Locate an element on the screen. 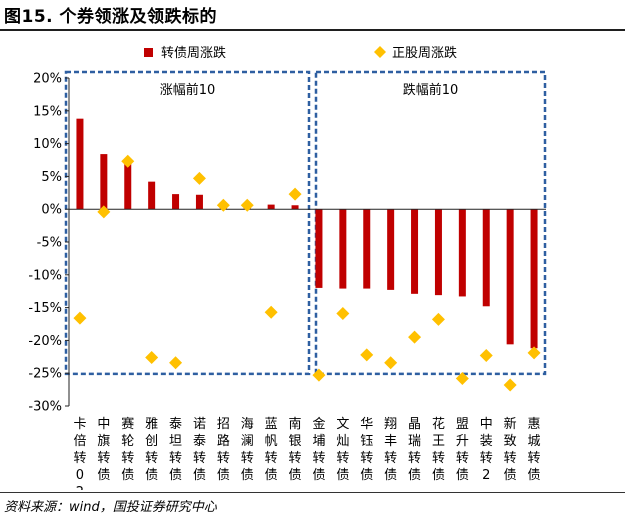 The height and width of the screenshot is (517, 625). legend: 转债周涨跌 正股周涨跌 is located at coordinates (300, 53).